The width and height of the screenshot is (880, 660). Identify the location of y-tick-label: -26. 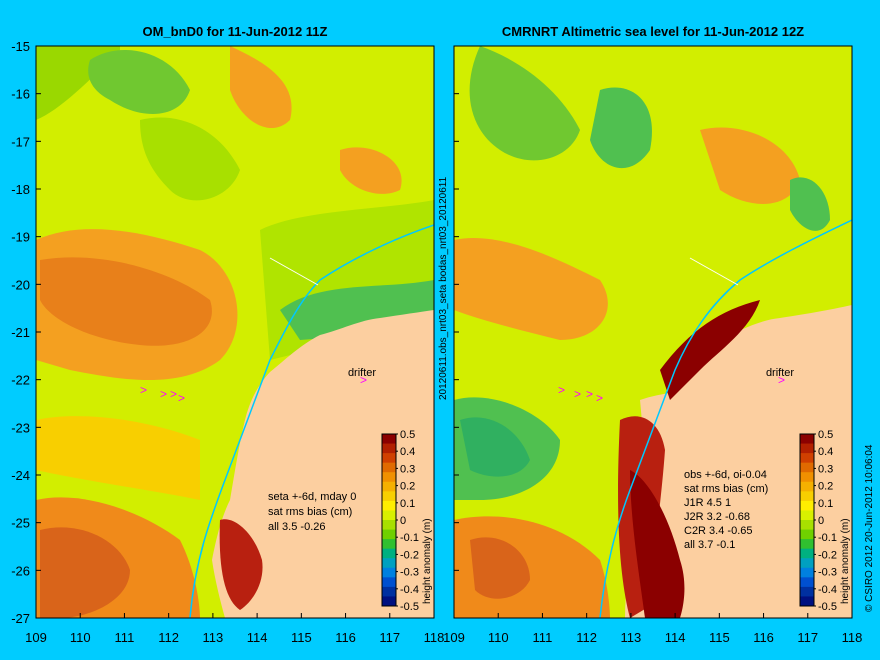
(20, 570).